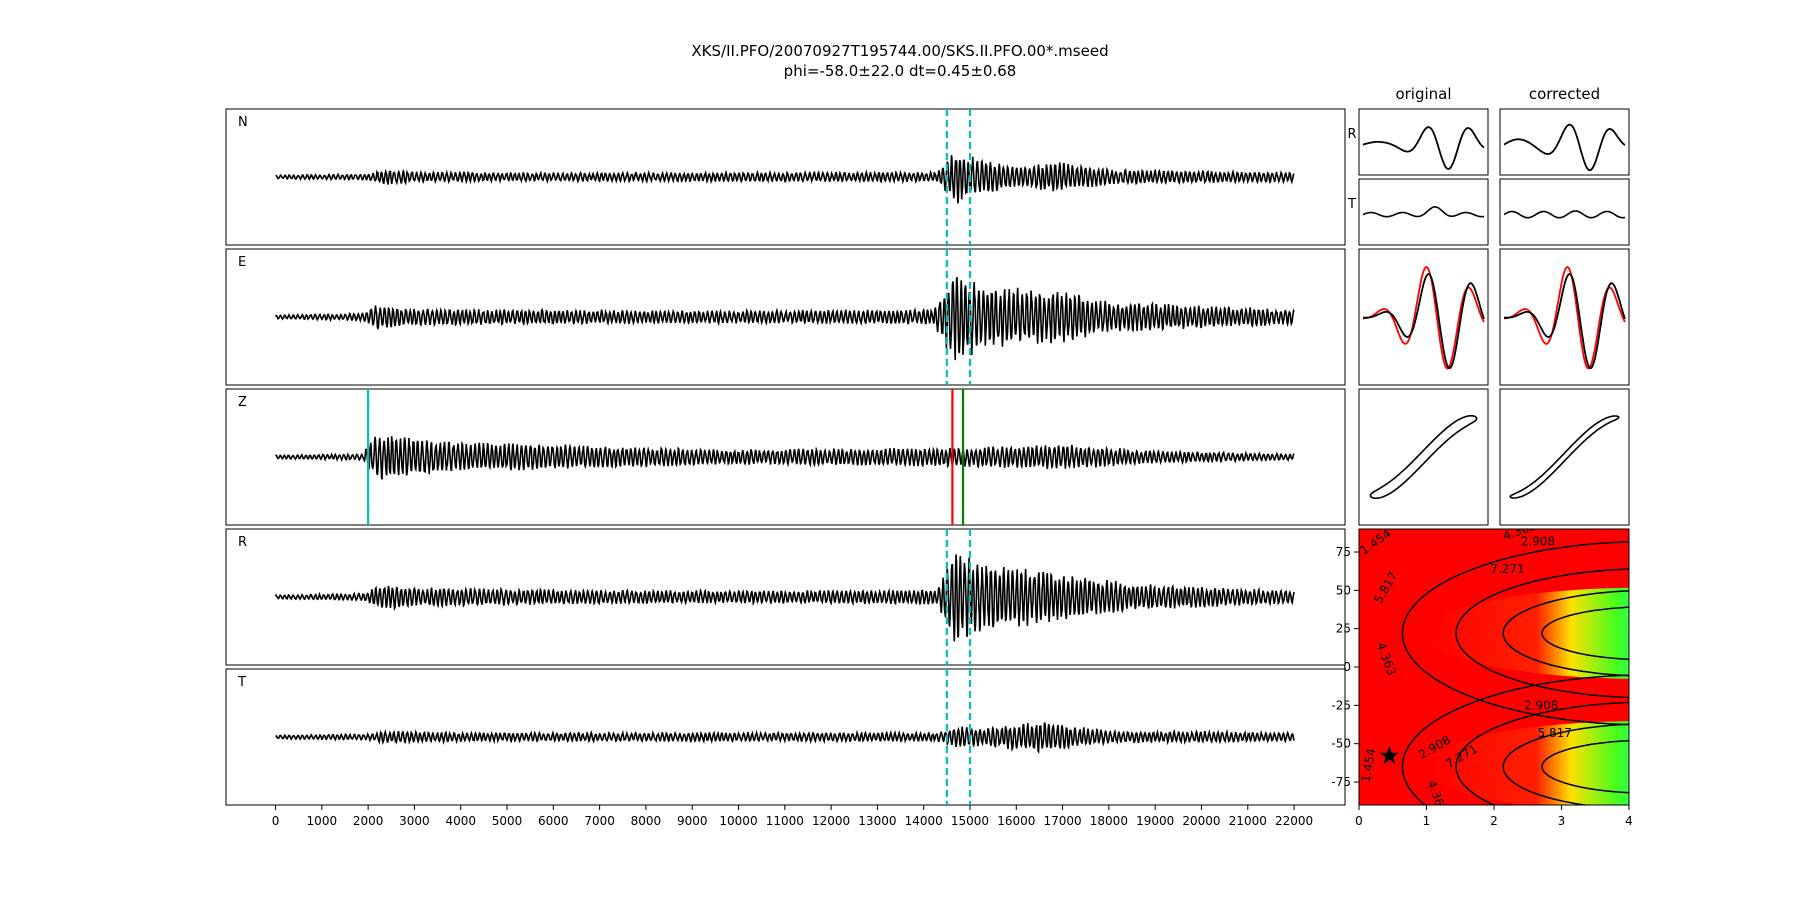 The height and width of the screenshot is (900, 1800). What do you see at coordinates (1341, 705) in the screenshot?
I see `y-tick-label: -25` at bounding box center [1341, 705].